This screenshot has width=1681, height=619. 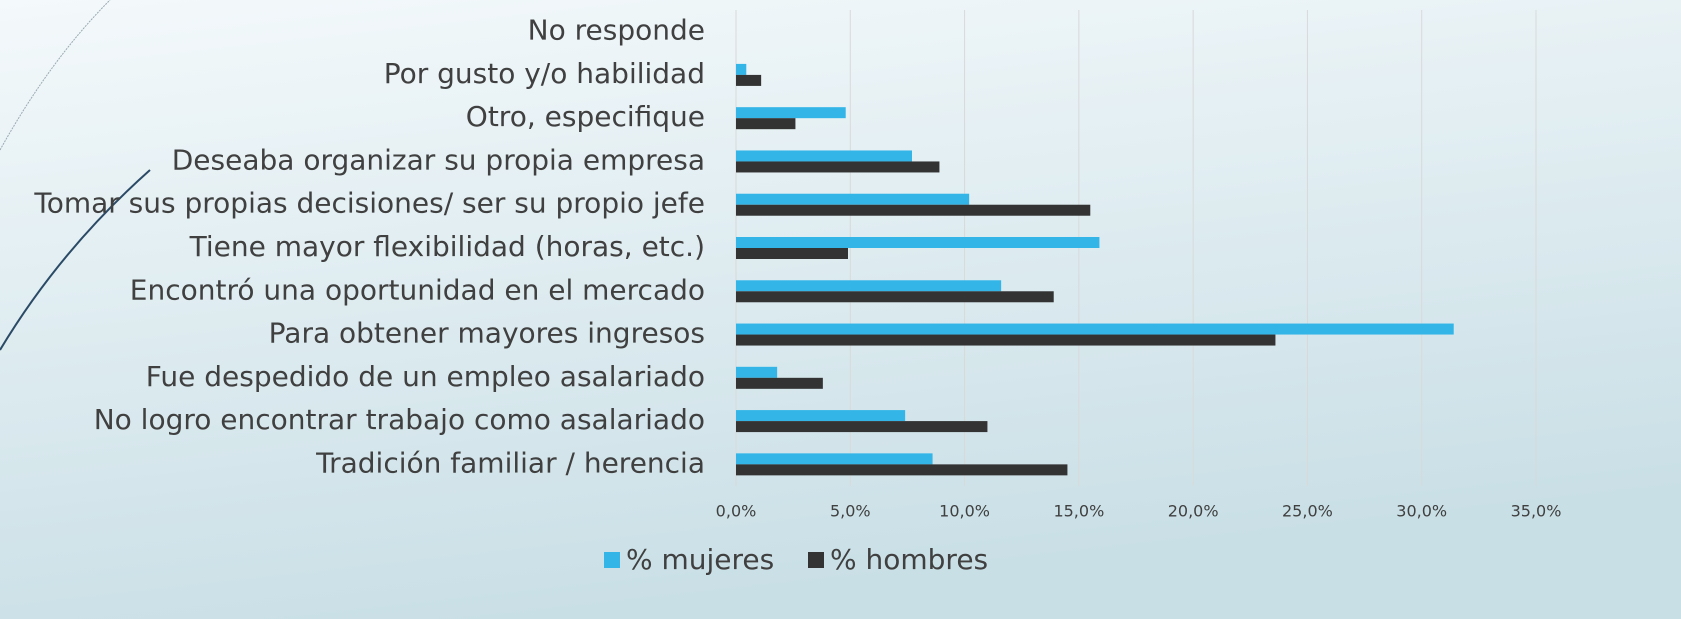 I want to click on x-tick-label: 30,0%, so click(x=1421, y=511).